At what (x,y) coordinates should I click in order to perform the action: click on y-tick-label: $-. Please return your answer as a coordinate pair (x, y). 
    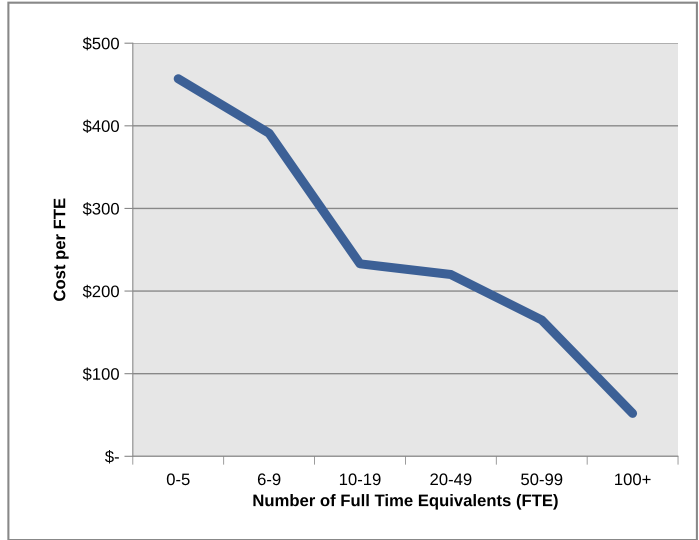
    Looking at the image, I should click on (111, 457).